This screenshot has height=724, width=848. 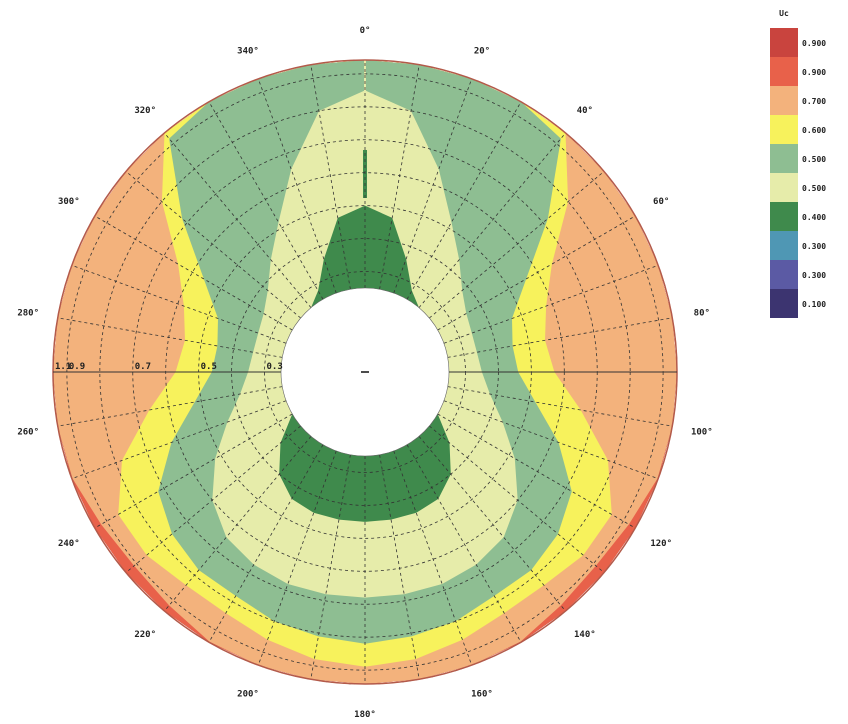 What do you see at coordinates (365, 715) in the screenshot?
I see `angle-tick-label: 180°` at bounding box center [365, 715].